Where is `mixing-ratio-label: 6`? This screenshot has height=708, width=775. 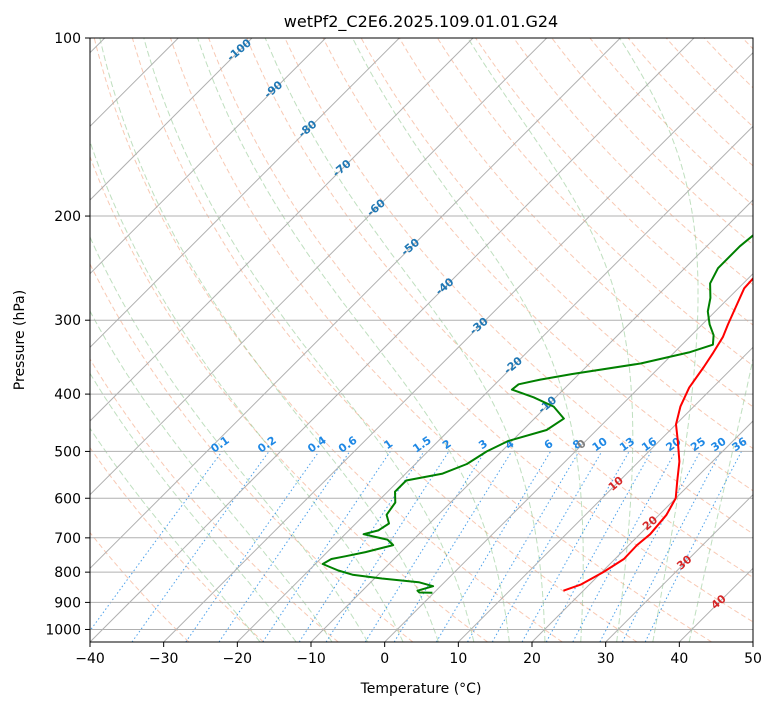 mixing-ratio-label: 6 is located at coordinates (549, 444).